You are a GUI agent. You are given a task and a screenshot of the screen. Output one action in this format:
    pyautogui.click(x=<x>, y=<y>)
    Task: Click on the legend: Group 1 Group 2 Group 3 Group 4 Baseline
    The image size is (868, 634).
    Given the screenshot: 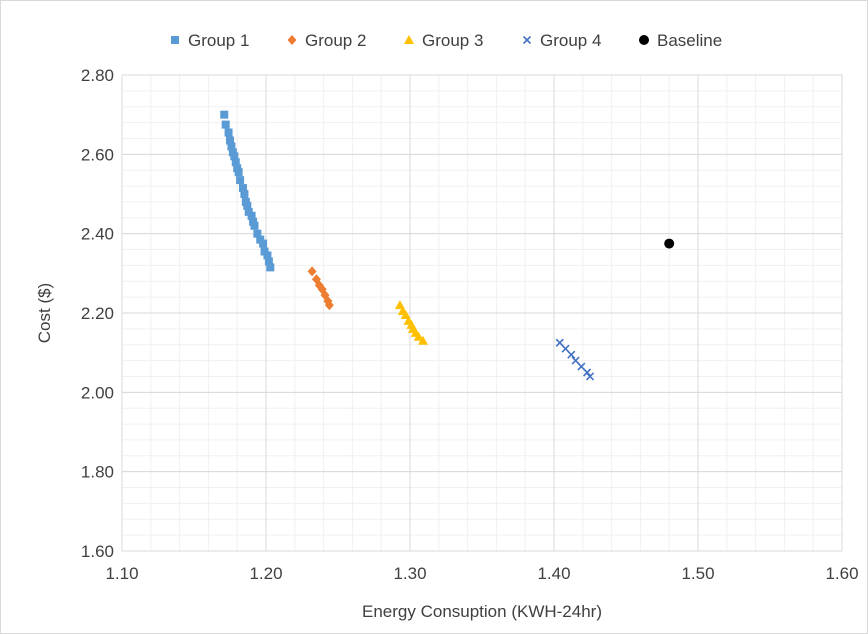 What is the action you would take?
    pyautogui.click(x=446, y=40)
    